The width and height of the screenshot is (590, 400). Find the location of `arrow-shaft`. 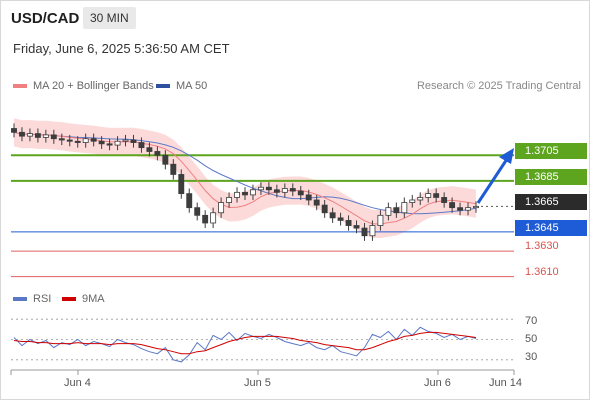

arrow-shaft is located at coordinates (492, 181).